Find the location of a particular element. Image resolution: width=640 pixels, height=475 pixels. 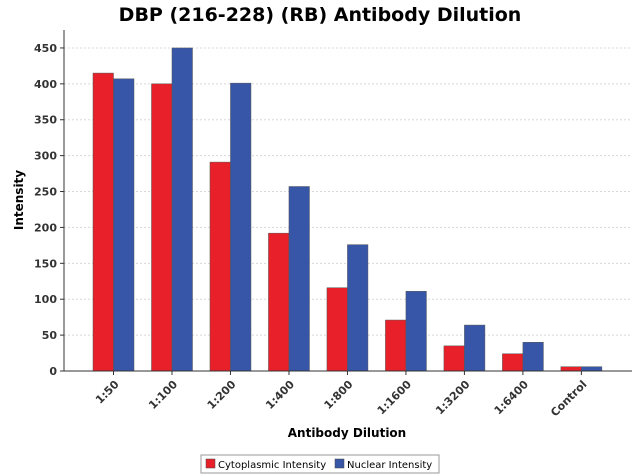

y-tick-label: 450 is located at coordinates (45, 48).